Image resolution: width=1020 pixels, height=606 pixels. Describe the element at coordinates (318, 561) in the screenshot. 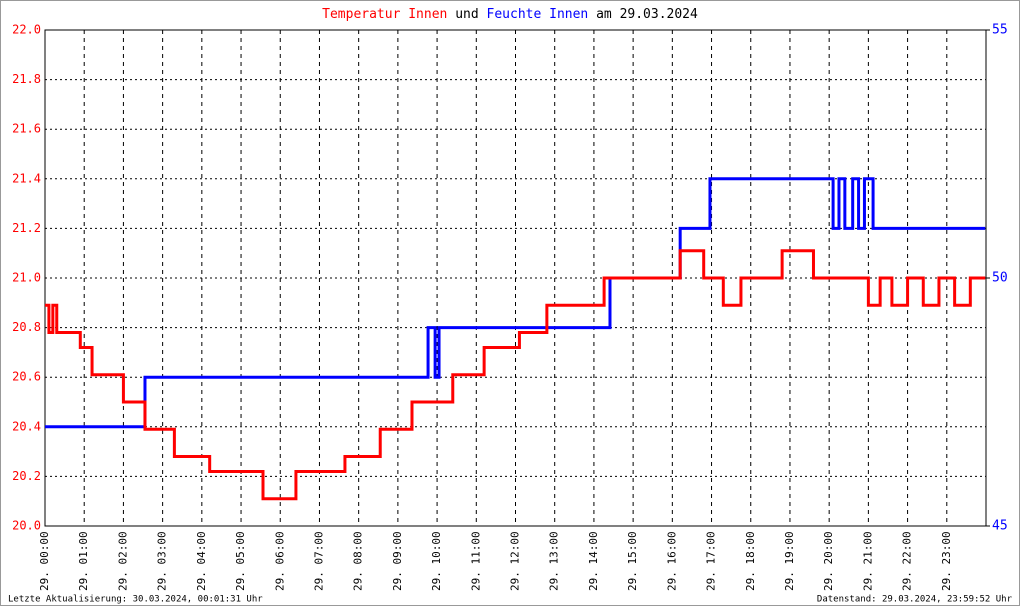

I see `x-tick-label: 29. 07:00` at that location.